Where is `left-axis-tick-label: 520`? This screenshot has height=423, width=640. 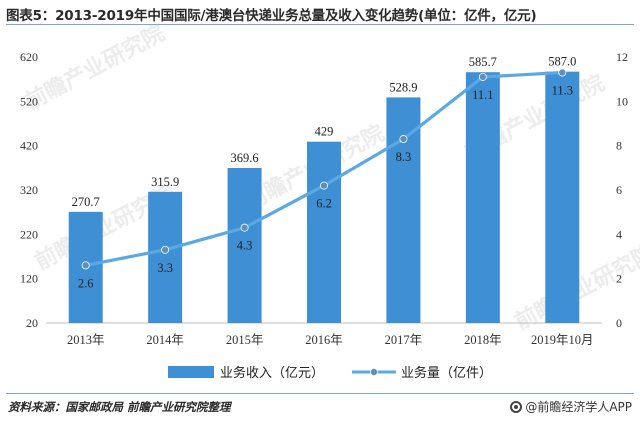
left-axis-tick-label: 520 is located at coordinates (29, 101).